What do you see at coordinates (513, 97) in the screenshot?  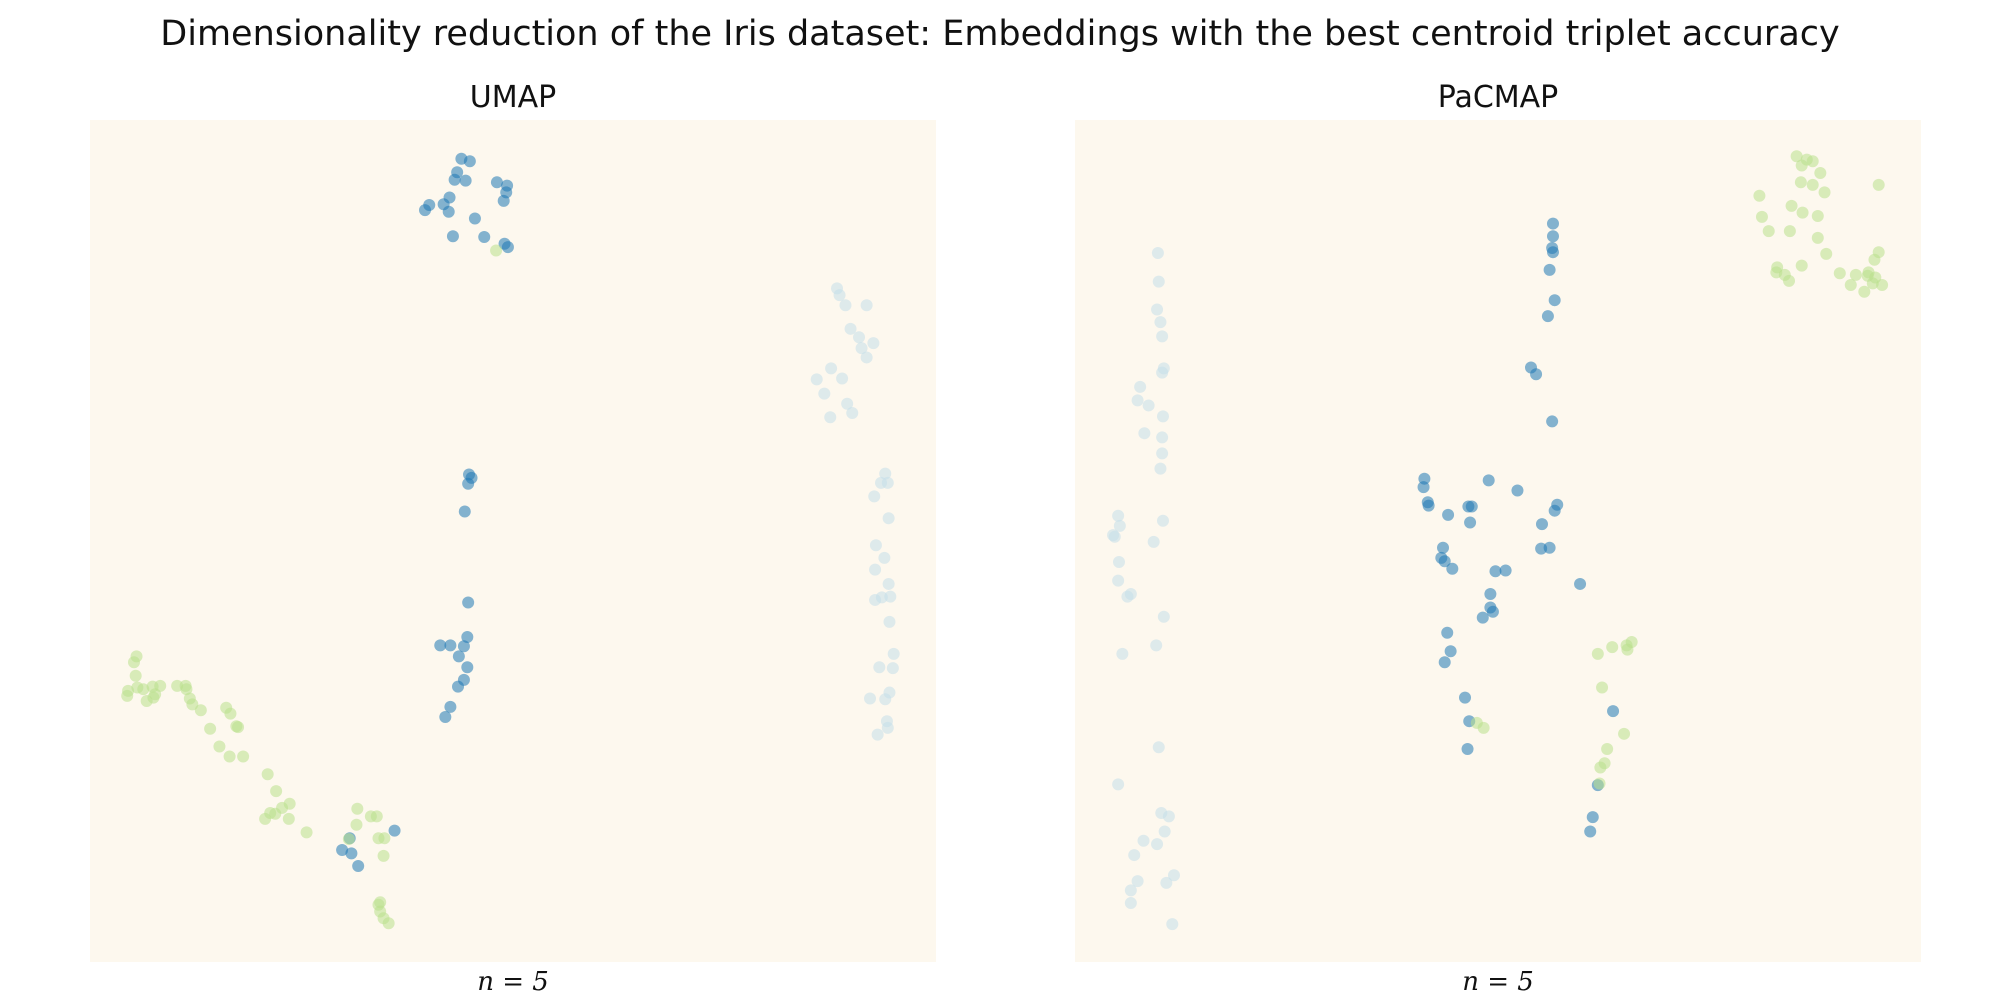 I see `umap-panel-title: UMAP` at bounding box center [513, 97].